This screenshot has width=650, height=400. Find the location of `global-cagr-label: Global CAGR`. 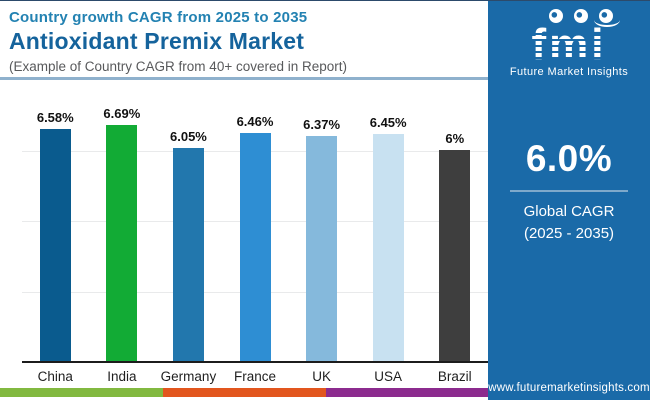

global-cagr-label: Global CAGR is located at coordinates (569, 211).